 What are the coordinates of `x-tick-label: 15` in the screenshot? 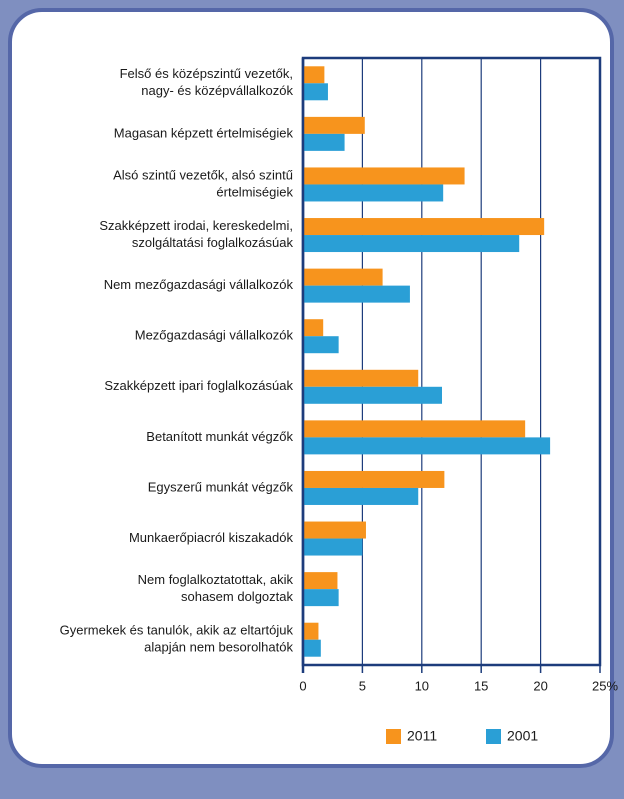 It's located at (481, 685).